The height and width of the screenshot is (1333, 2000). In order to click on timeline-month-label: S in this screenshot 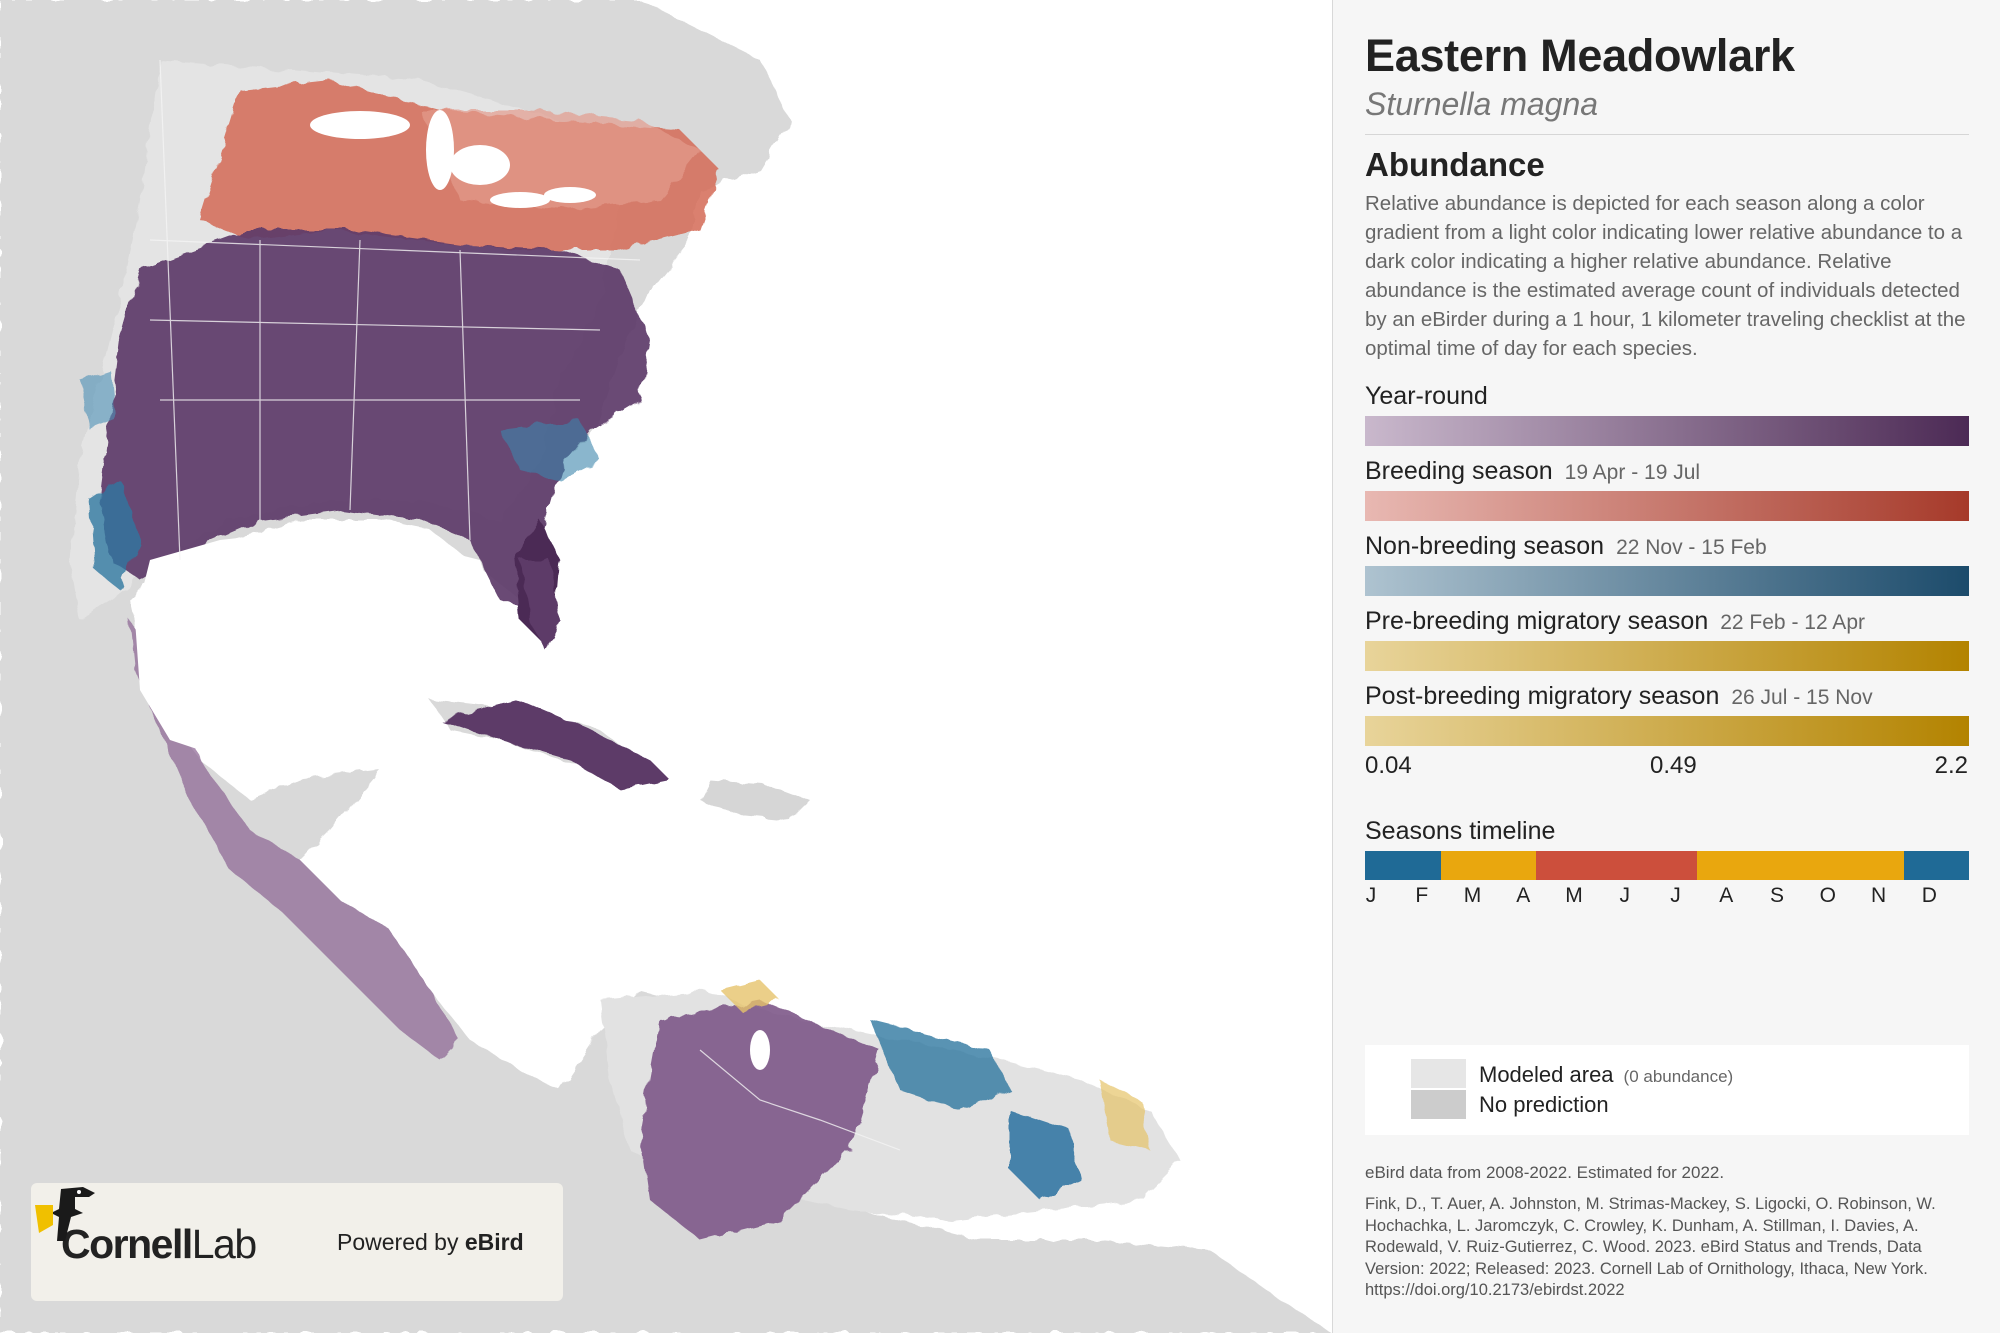, I will do `click(1777, 895)`.